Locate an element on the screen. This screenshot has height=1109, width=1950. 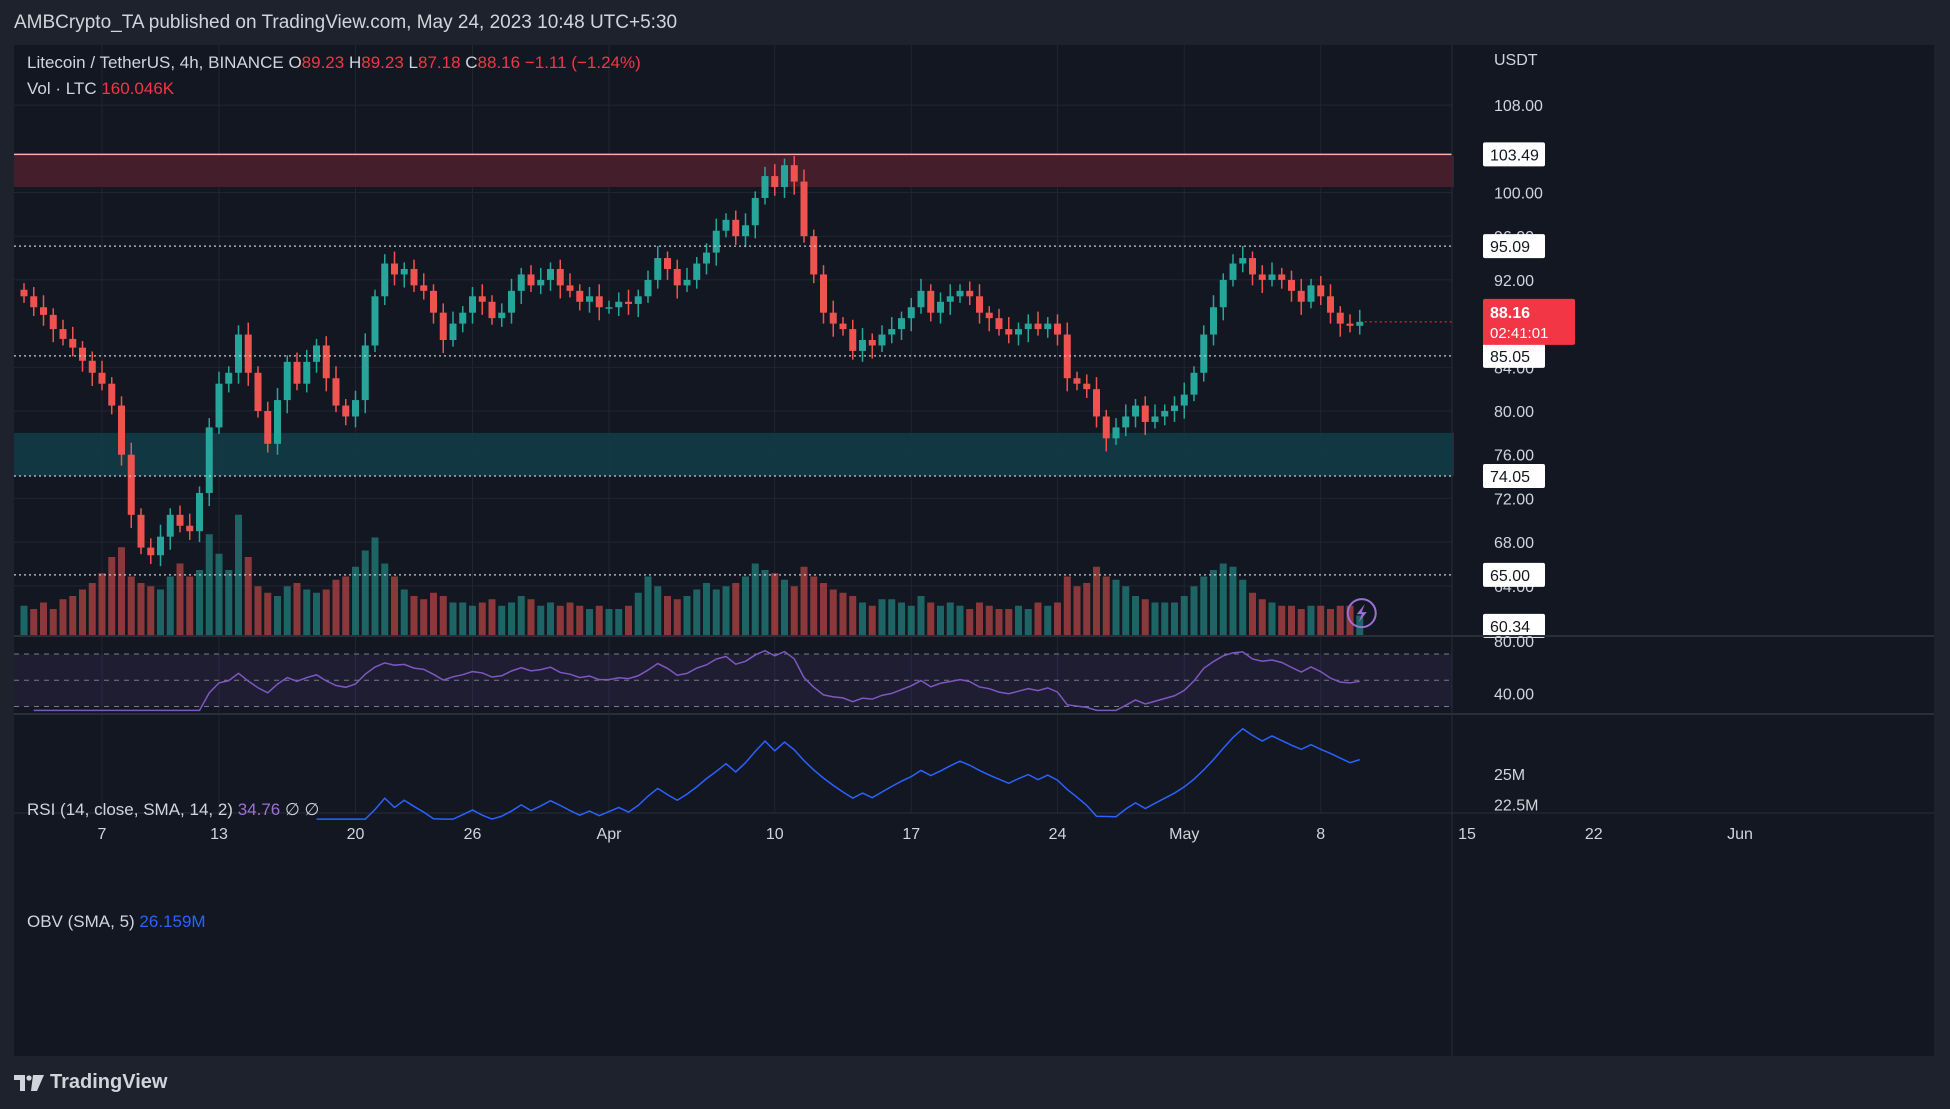
x-tick-label: Apr is located at coordinates (610, 834).